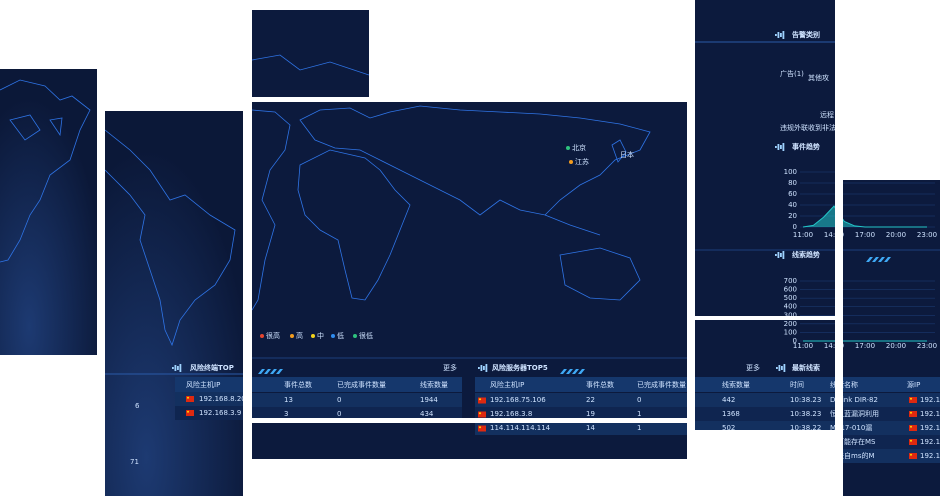 The width and height of the screenshot is (940, 496). Describe the element at coordinates (361, 384) in the screenshot. I see `column-header: 已完成事件数量` at that location.